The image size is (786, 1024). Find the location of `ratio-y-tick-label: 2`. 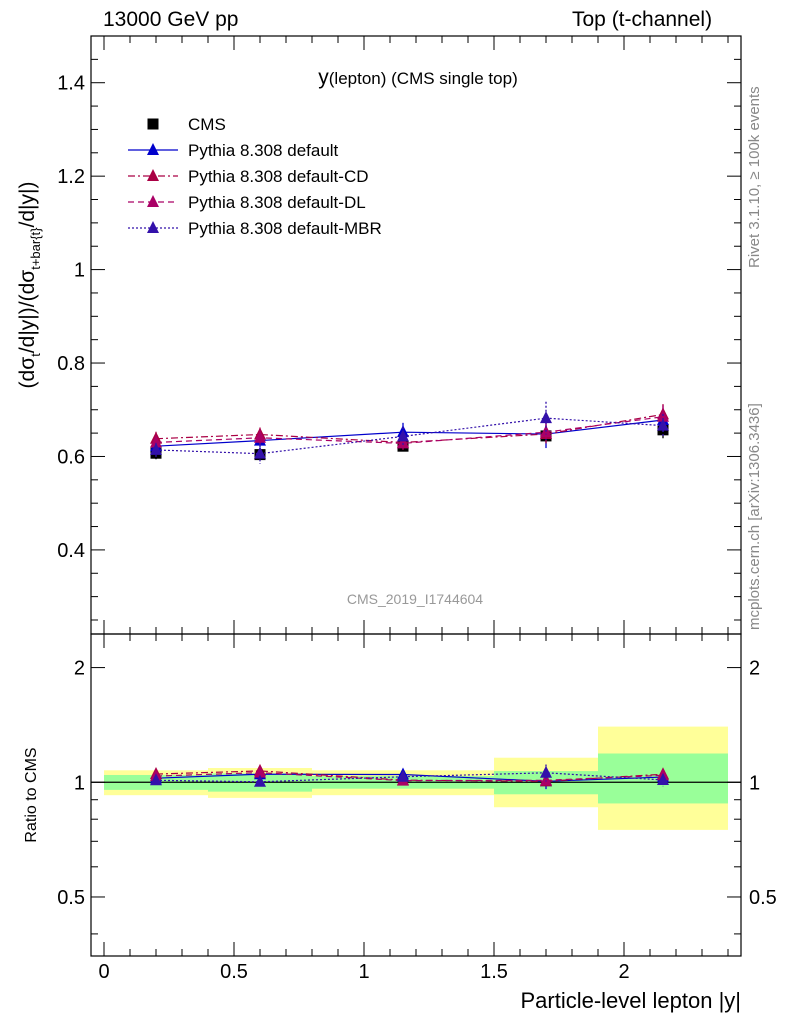

ratio-y-tick-label: 2 is located at coordinates (79, 669).